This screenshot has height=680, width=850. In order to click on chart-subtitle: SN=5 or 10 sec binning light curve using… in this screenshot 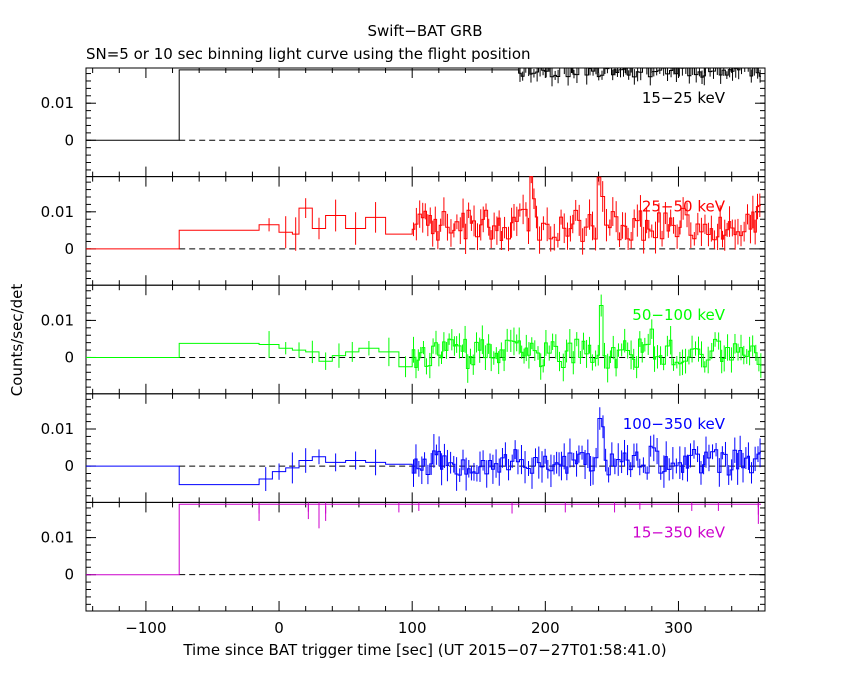, I will do `click(308, 54)`.